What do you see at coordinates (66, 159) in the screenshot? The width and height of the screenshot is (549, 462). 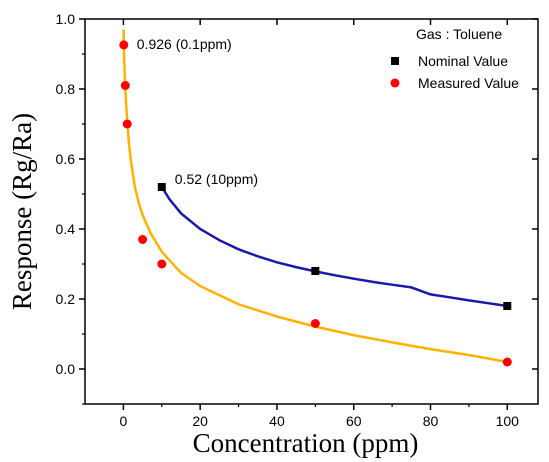 I see `y-tick-label: 0.6` at bounding box center [66, 159].